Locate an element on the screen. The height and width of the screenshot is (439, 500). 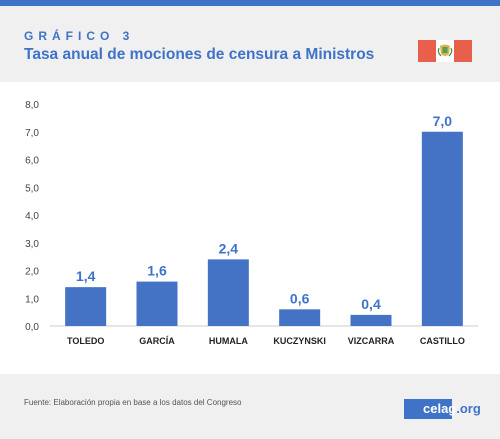
data-label: 0,4 is located at coordinates (371, 304).